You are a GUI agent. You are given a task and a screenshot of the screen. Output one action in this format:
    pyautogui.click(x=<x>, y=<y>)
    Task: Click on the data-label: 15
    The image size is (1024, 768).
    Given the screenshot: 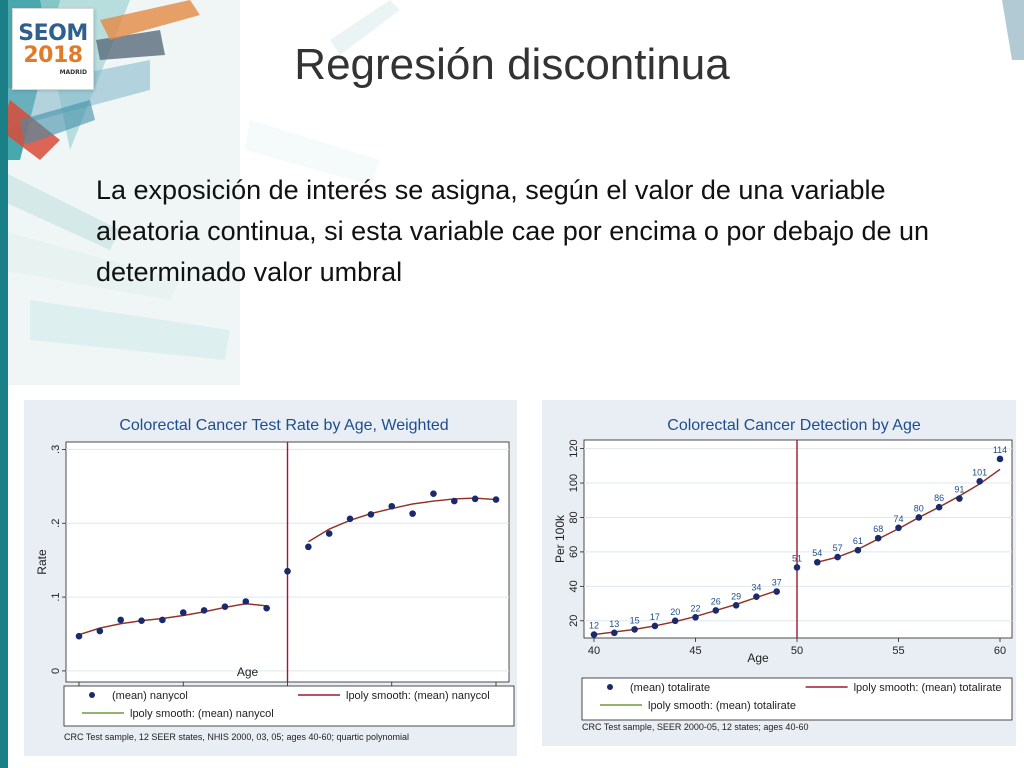 What is the action you would take?
    pyautogui.click(x=635, y=620)
    